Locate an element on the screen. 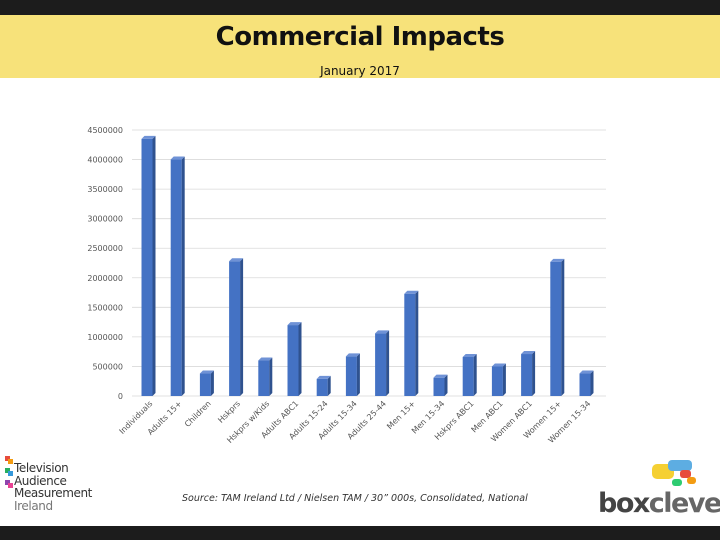 The image size is (720, 540). boxclever-logo-icon is located at coordinates (674, 473).